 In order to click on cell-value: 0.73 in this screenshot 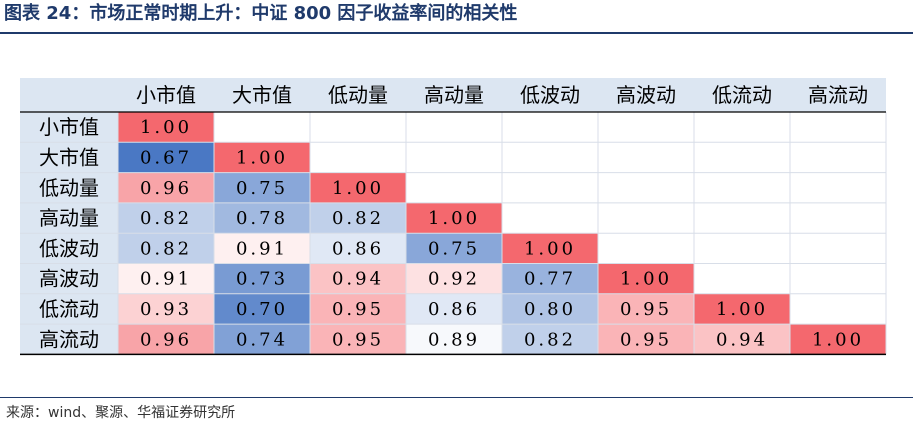, I will do `click(262, 279)`.